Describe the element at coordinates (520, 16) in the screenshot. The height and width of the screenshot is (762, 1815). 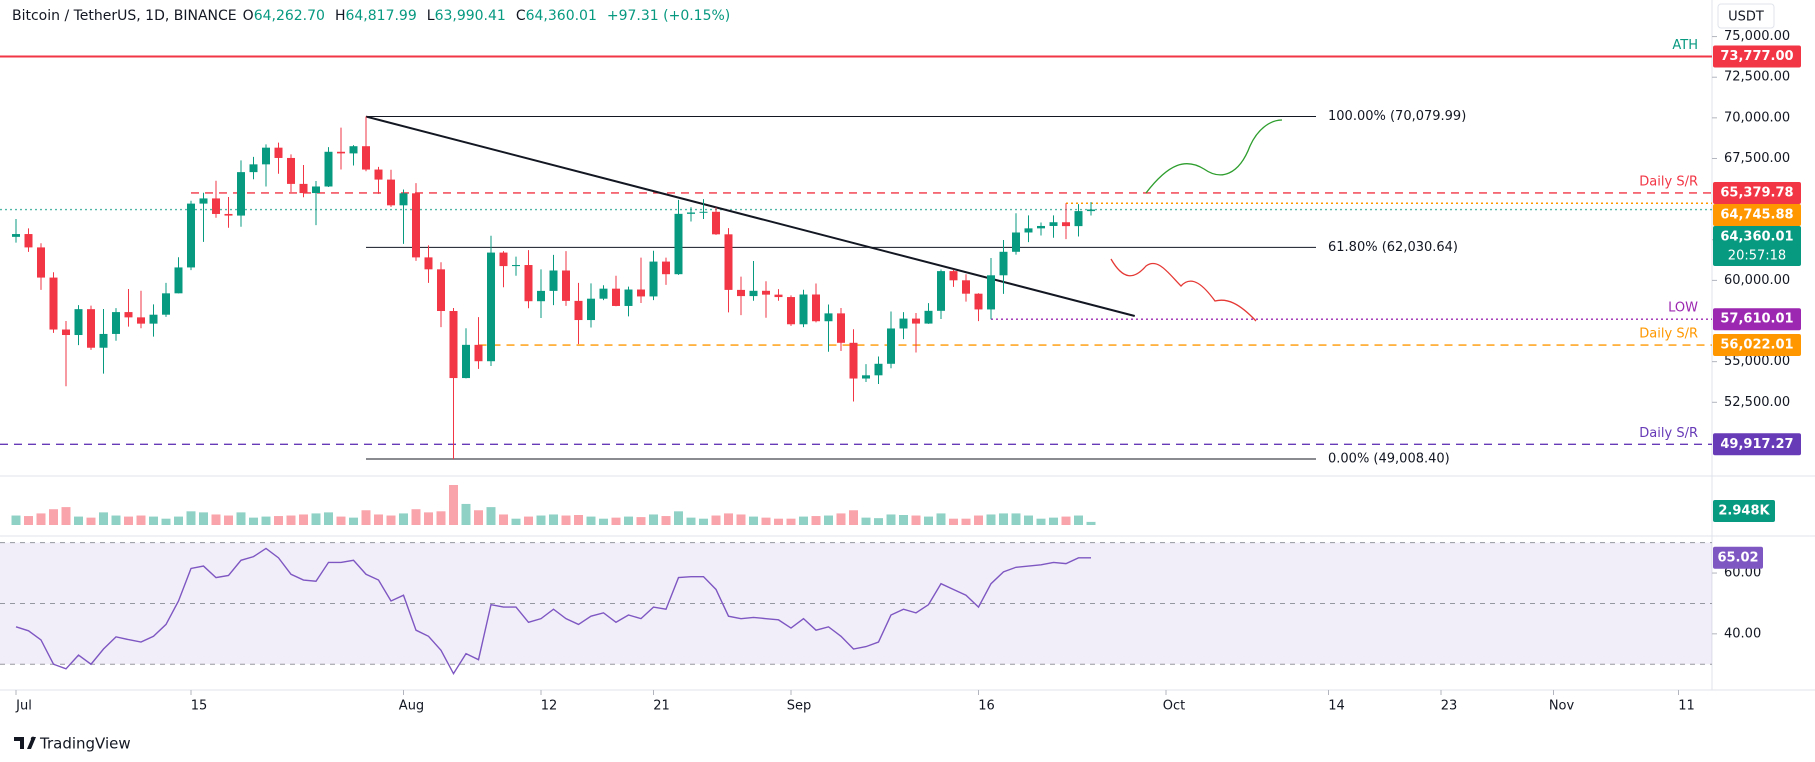
I see `ohlc-key: C` at that location.